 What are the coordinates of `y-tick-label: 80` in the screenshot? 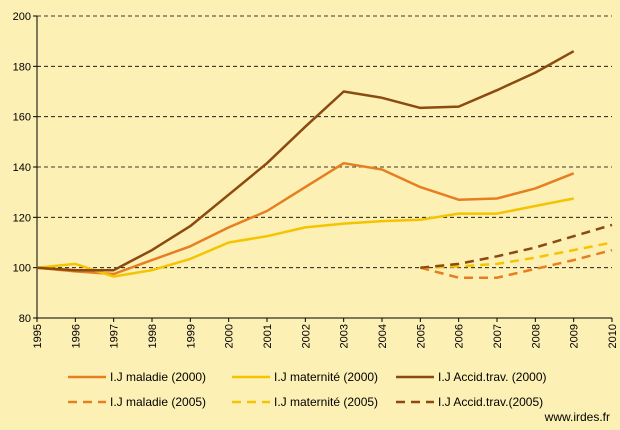 It's located at (25, 319).